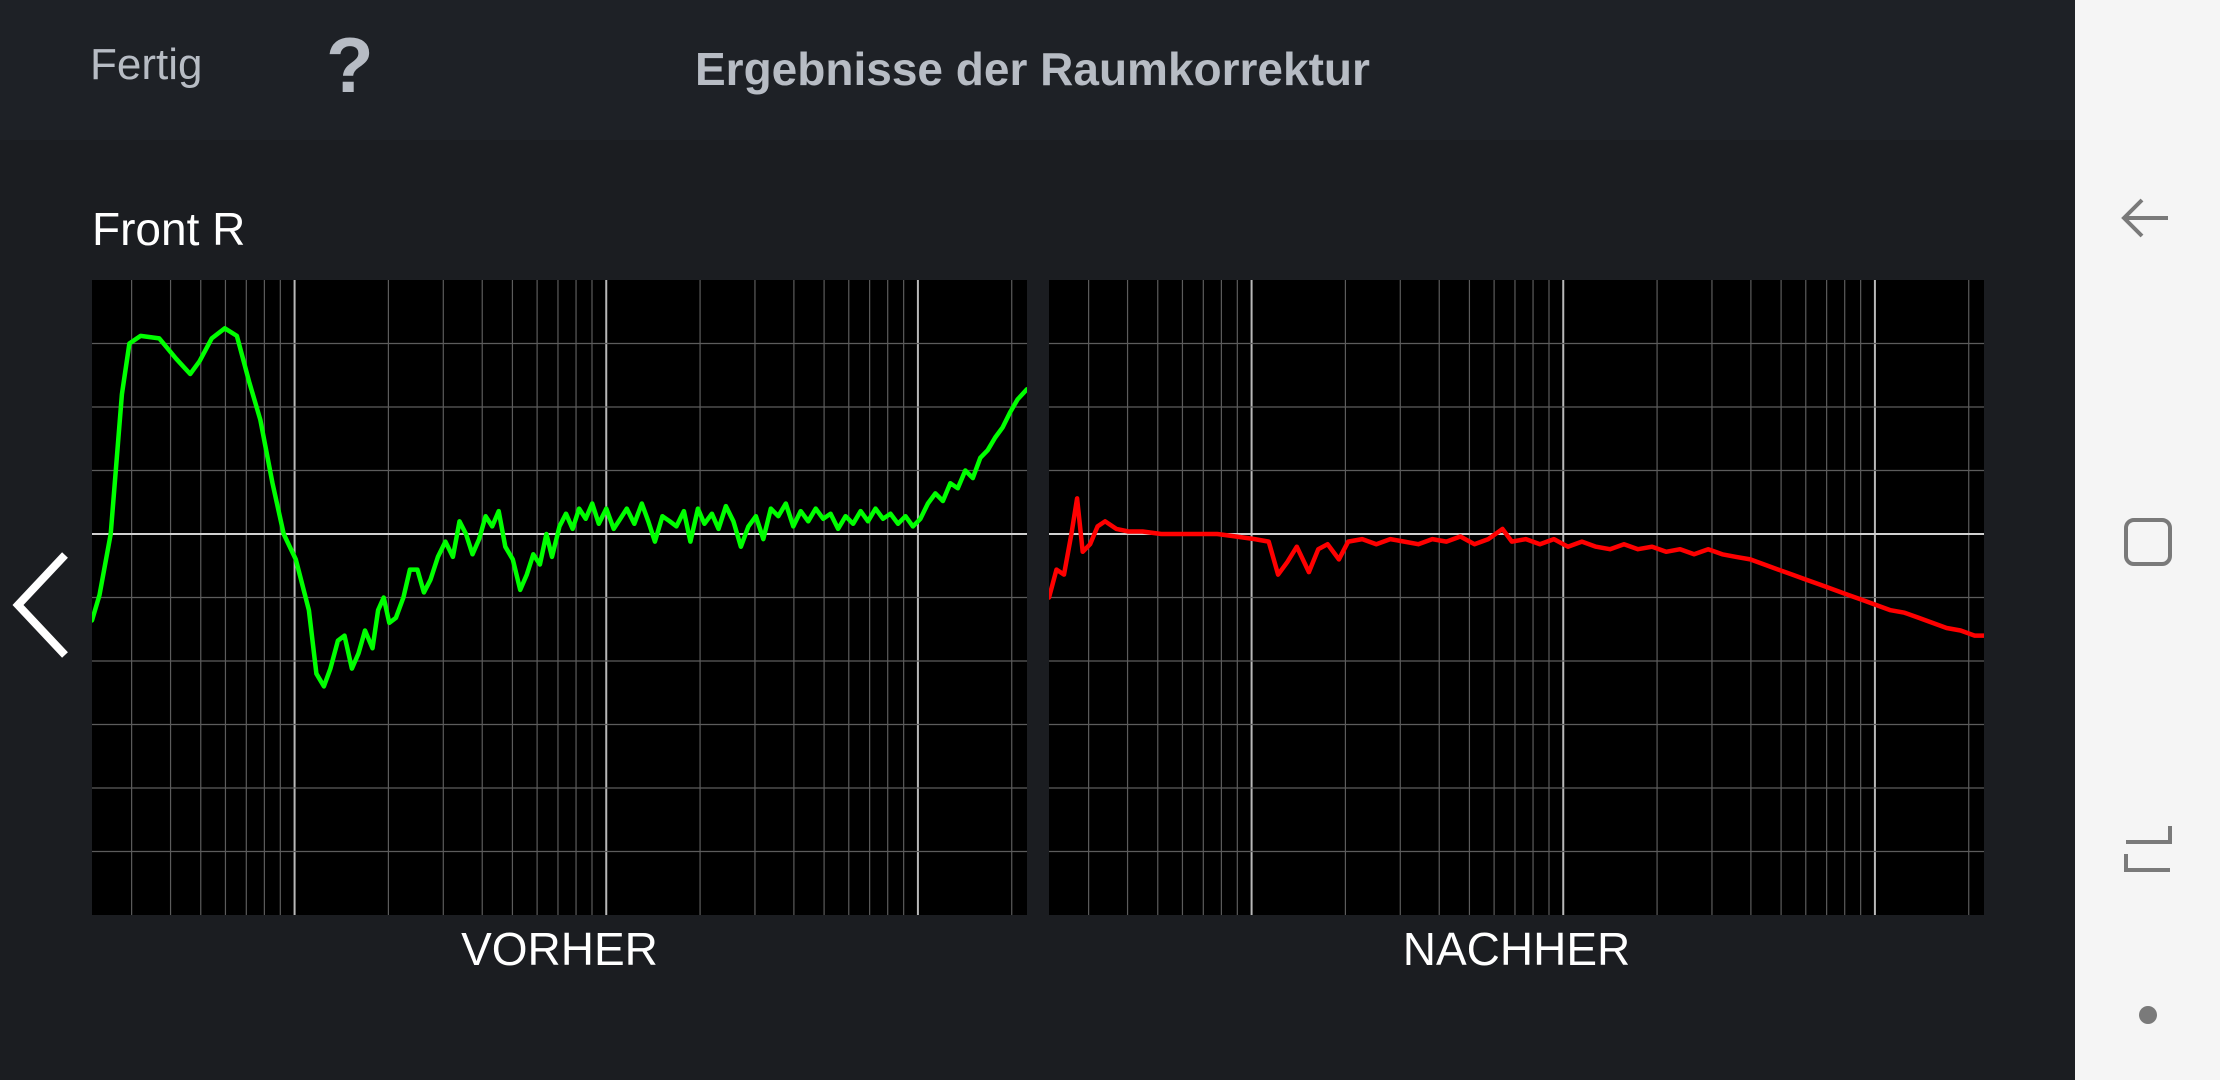 This screenshot has height=1080, width=2220. I want to click on home-icon, so click(2147, 542).